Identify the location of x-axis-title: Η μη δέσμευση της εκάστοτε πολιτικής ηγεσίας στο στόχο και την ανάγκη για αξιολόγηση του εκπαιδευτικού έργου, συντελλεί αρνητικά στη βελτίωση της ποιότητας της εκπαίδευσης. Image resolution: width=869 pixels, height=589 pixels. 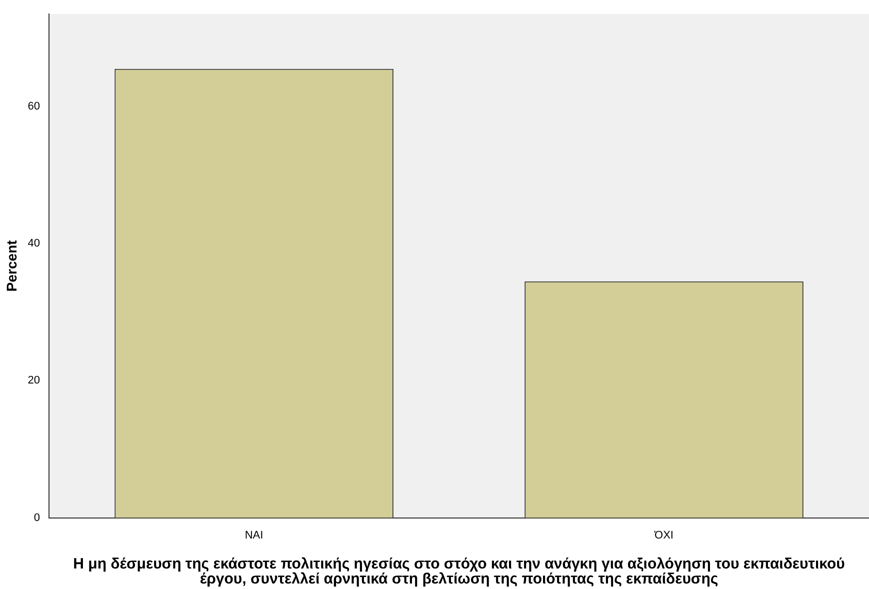
(459, 572).